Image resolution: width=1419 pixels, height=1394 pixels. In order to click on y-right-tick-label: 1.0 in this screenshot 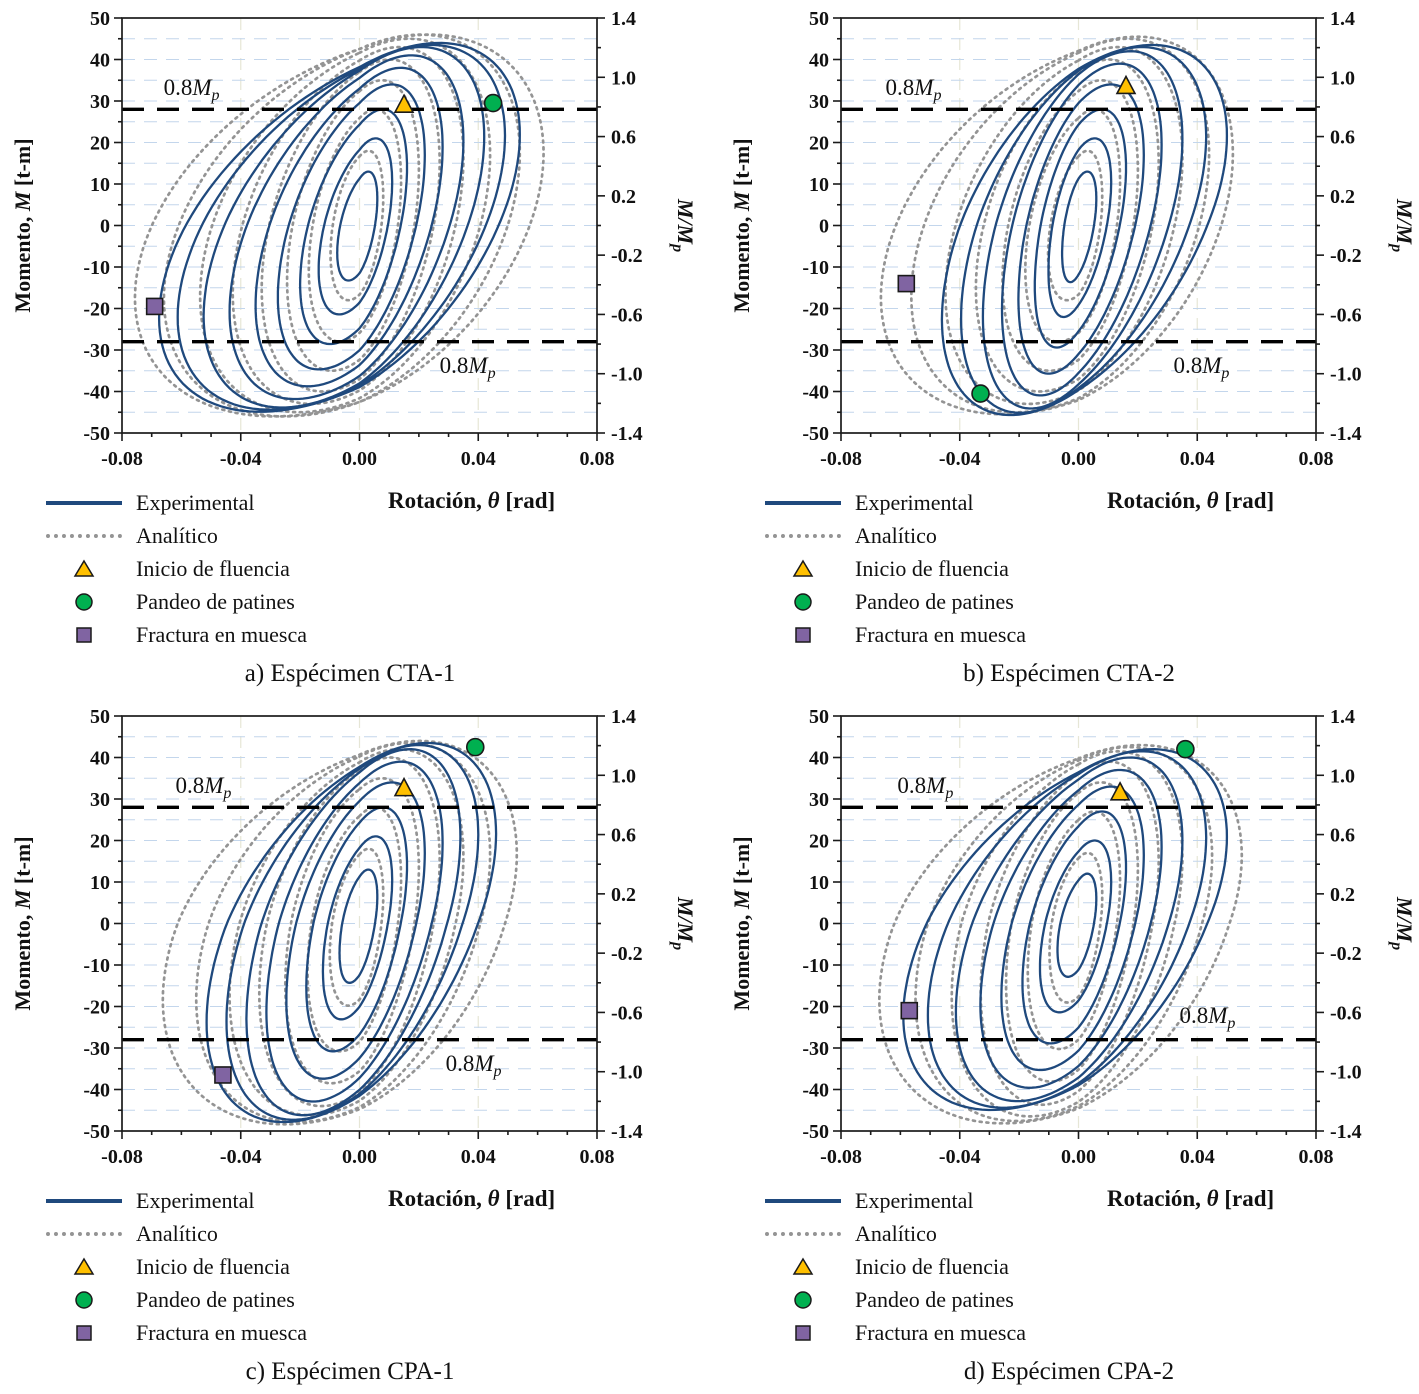, I will do `click(623, 78)`.